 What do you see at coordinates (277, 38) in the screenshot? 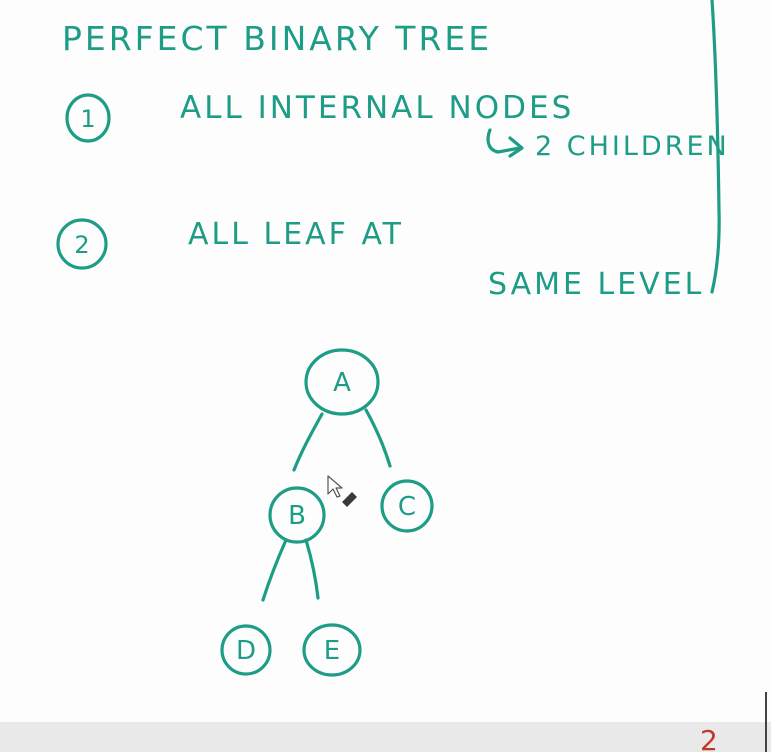
I see `page-title: PERFECT BINARY TREE` at bounding box center [277, 38].